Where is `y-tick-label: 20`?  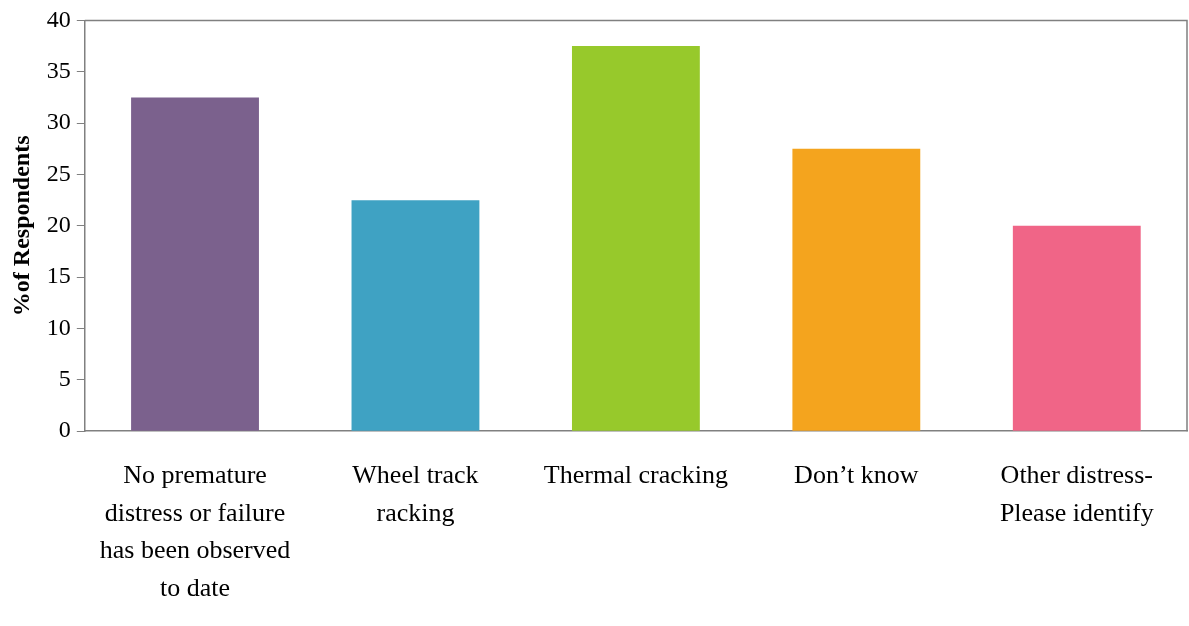 y-tick-label: 20 is located at coordinates (58, 224).